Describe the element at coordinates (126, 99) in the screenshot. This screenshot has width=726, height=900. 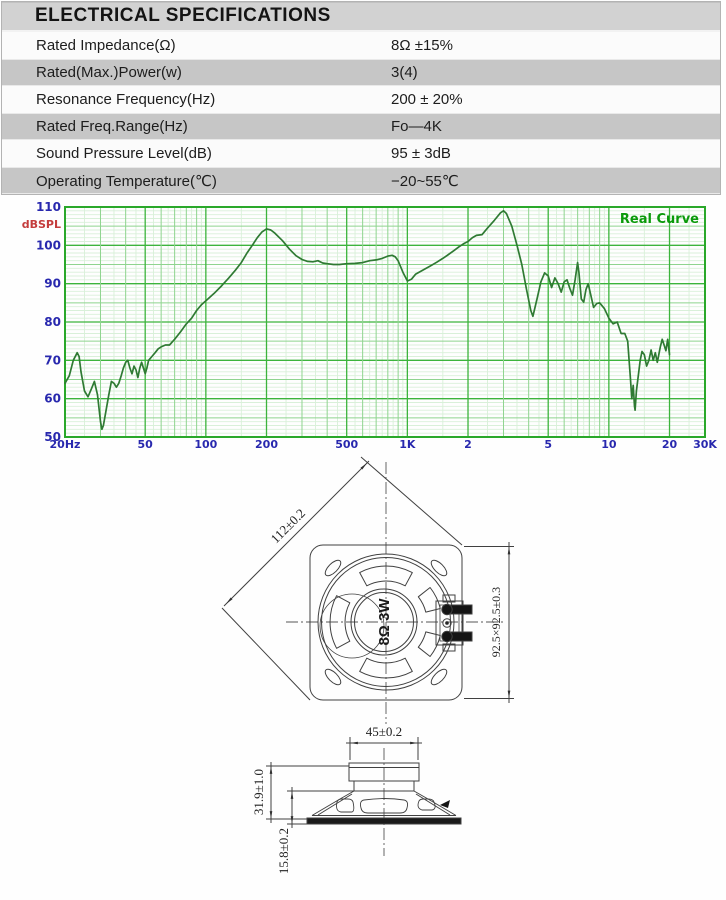
I see `spec-label: Resonance Frequency(Hz)` at that location.